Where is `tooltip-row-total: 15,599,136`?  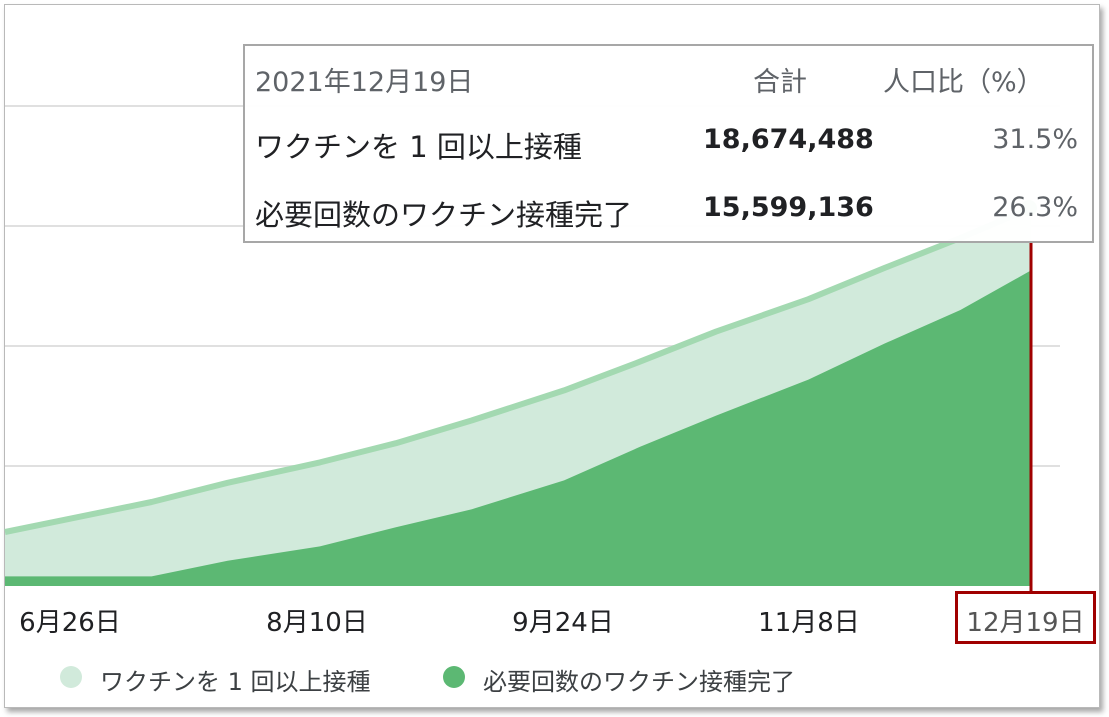 tooltip-row-total: 15,599,136 is located at coordinates (788, 207).